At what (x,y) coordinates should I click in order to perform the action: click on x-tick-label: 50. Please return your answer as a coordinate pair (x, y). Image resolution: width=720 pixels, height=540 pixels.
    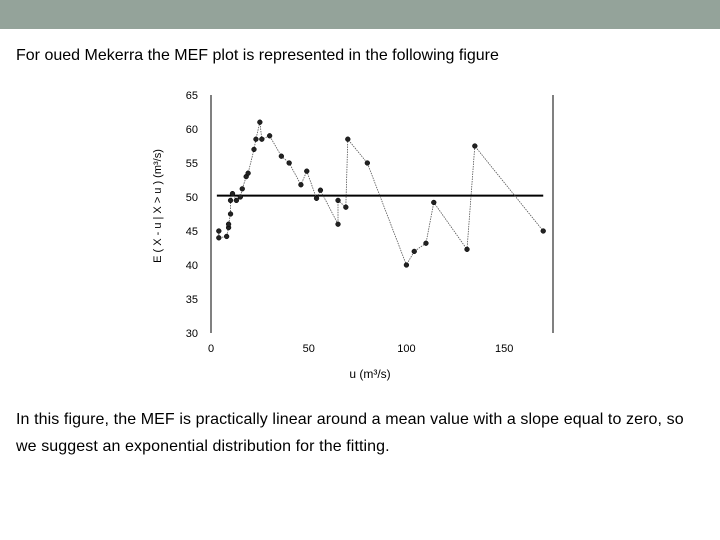
    Looking at the image, I should click on (309, 349).